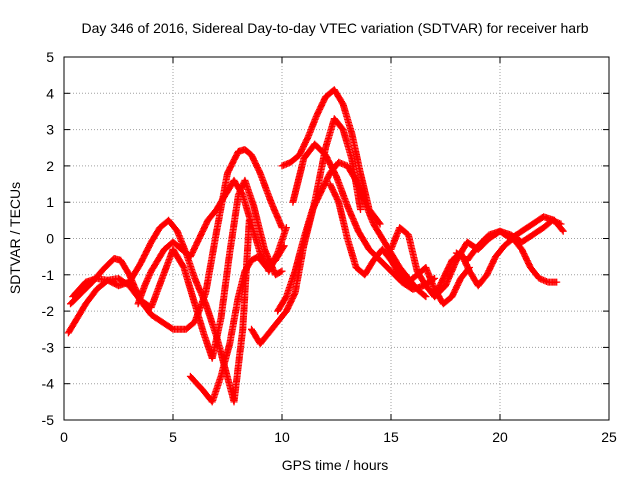 The height and width of the screenshot is (480, 640). Describe the element at coordinates (391, 437) in the screenshot. I see `x-tick-label: 15` at that location.